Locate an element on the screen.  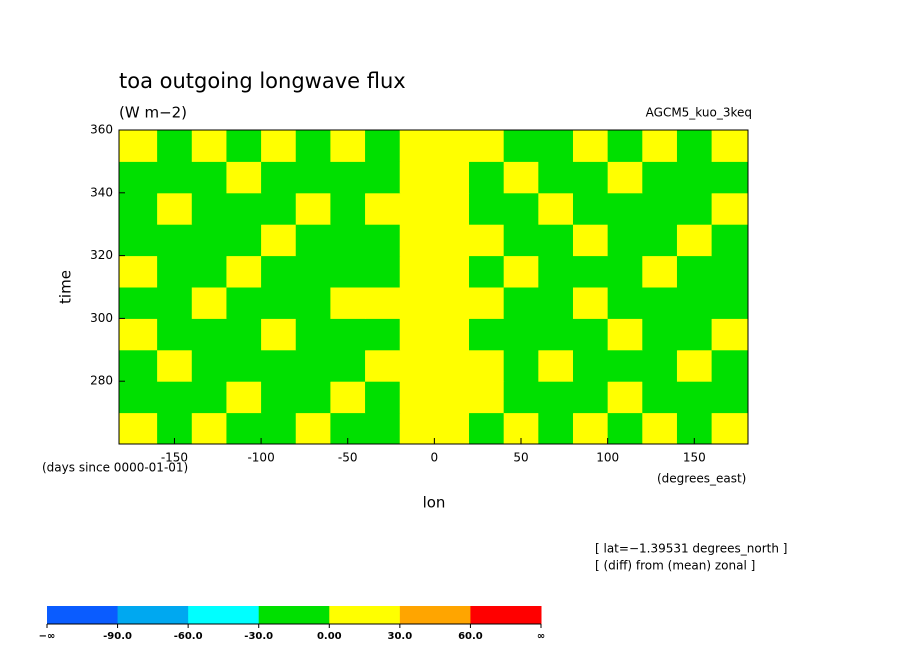
y-tick-label: 340 is located at coordinates (101, 192).